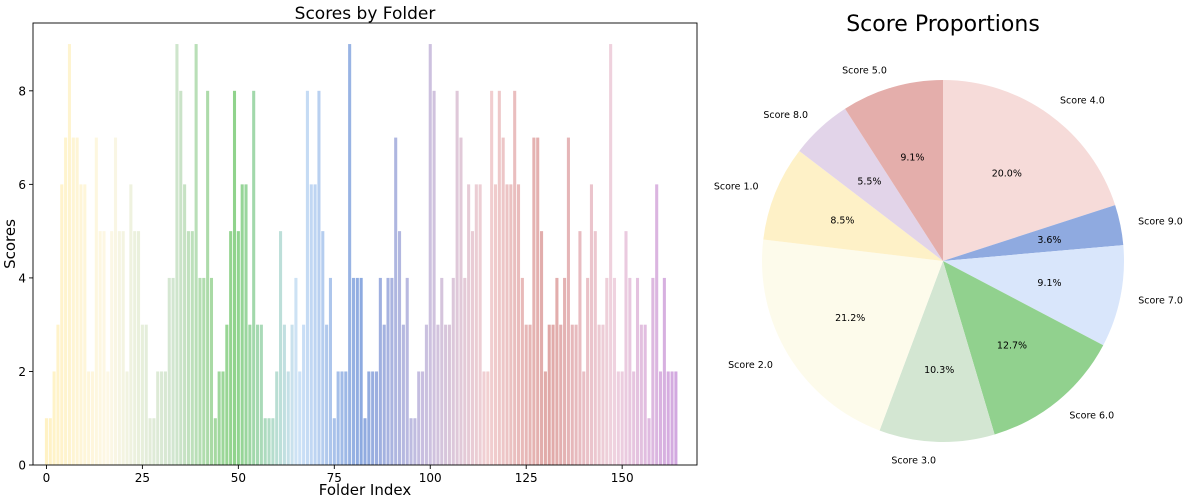 The height and width of the screenshot is (501, 1188). Describe the element at coordinates (22, 466) in the screenshot. I see `y-tick-label: 0` at that location.